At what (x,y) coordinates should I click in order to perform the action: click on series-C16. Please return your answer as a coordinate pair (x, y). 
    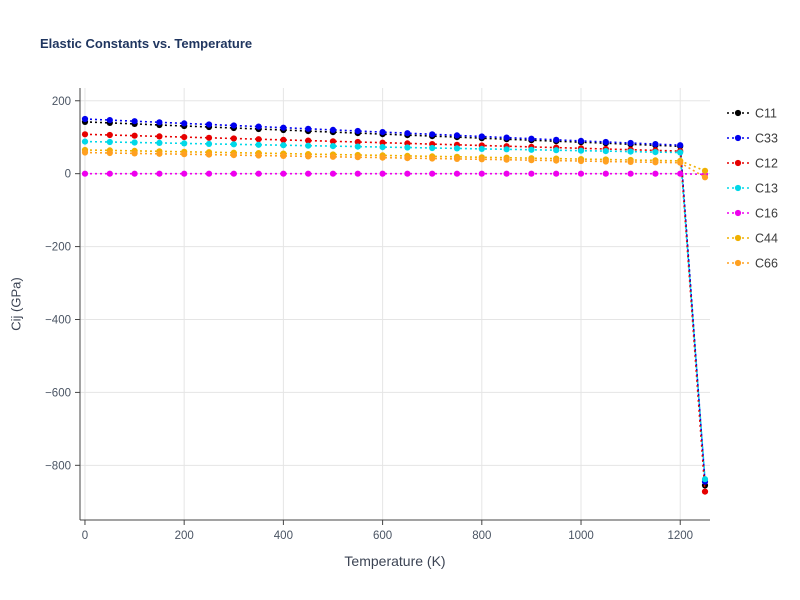
    Looking at the image, I should click on (395, 174).